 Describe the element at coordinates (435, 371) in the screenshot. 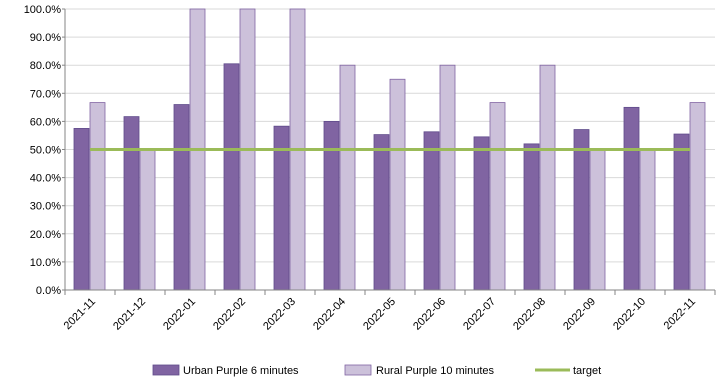

I see `legend-label-rural: Rural Purple 10 minutes` at that location.